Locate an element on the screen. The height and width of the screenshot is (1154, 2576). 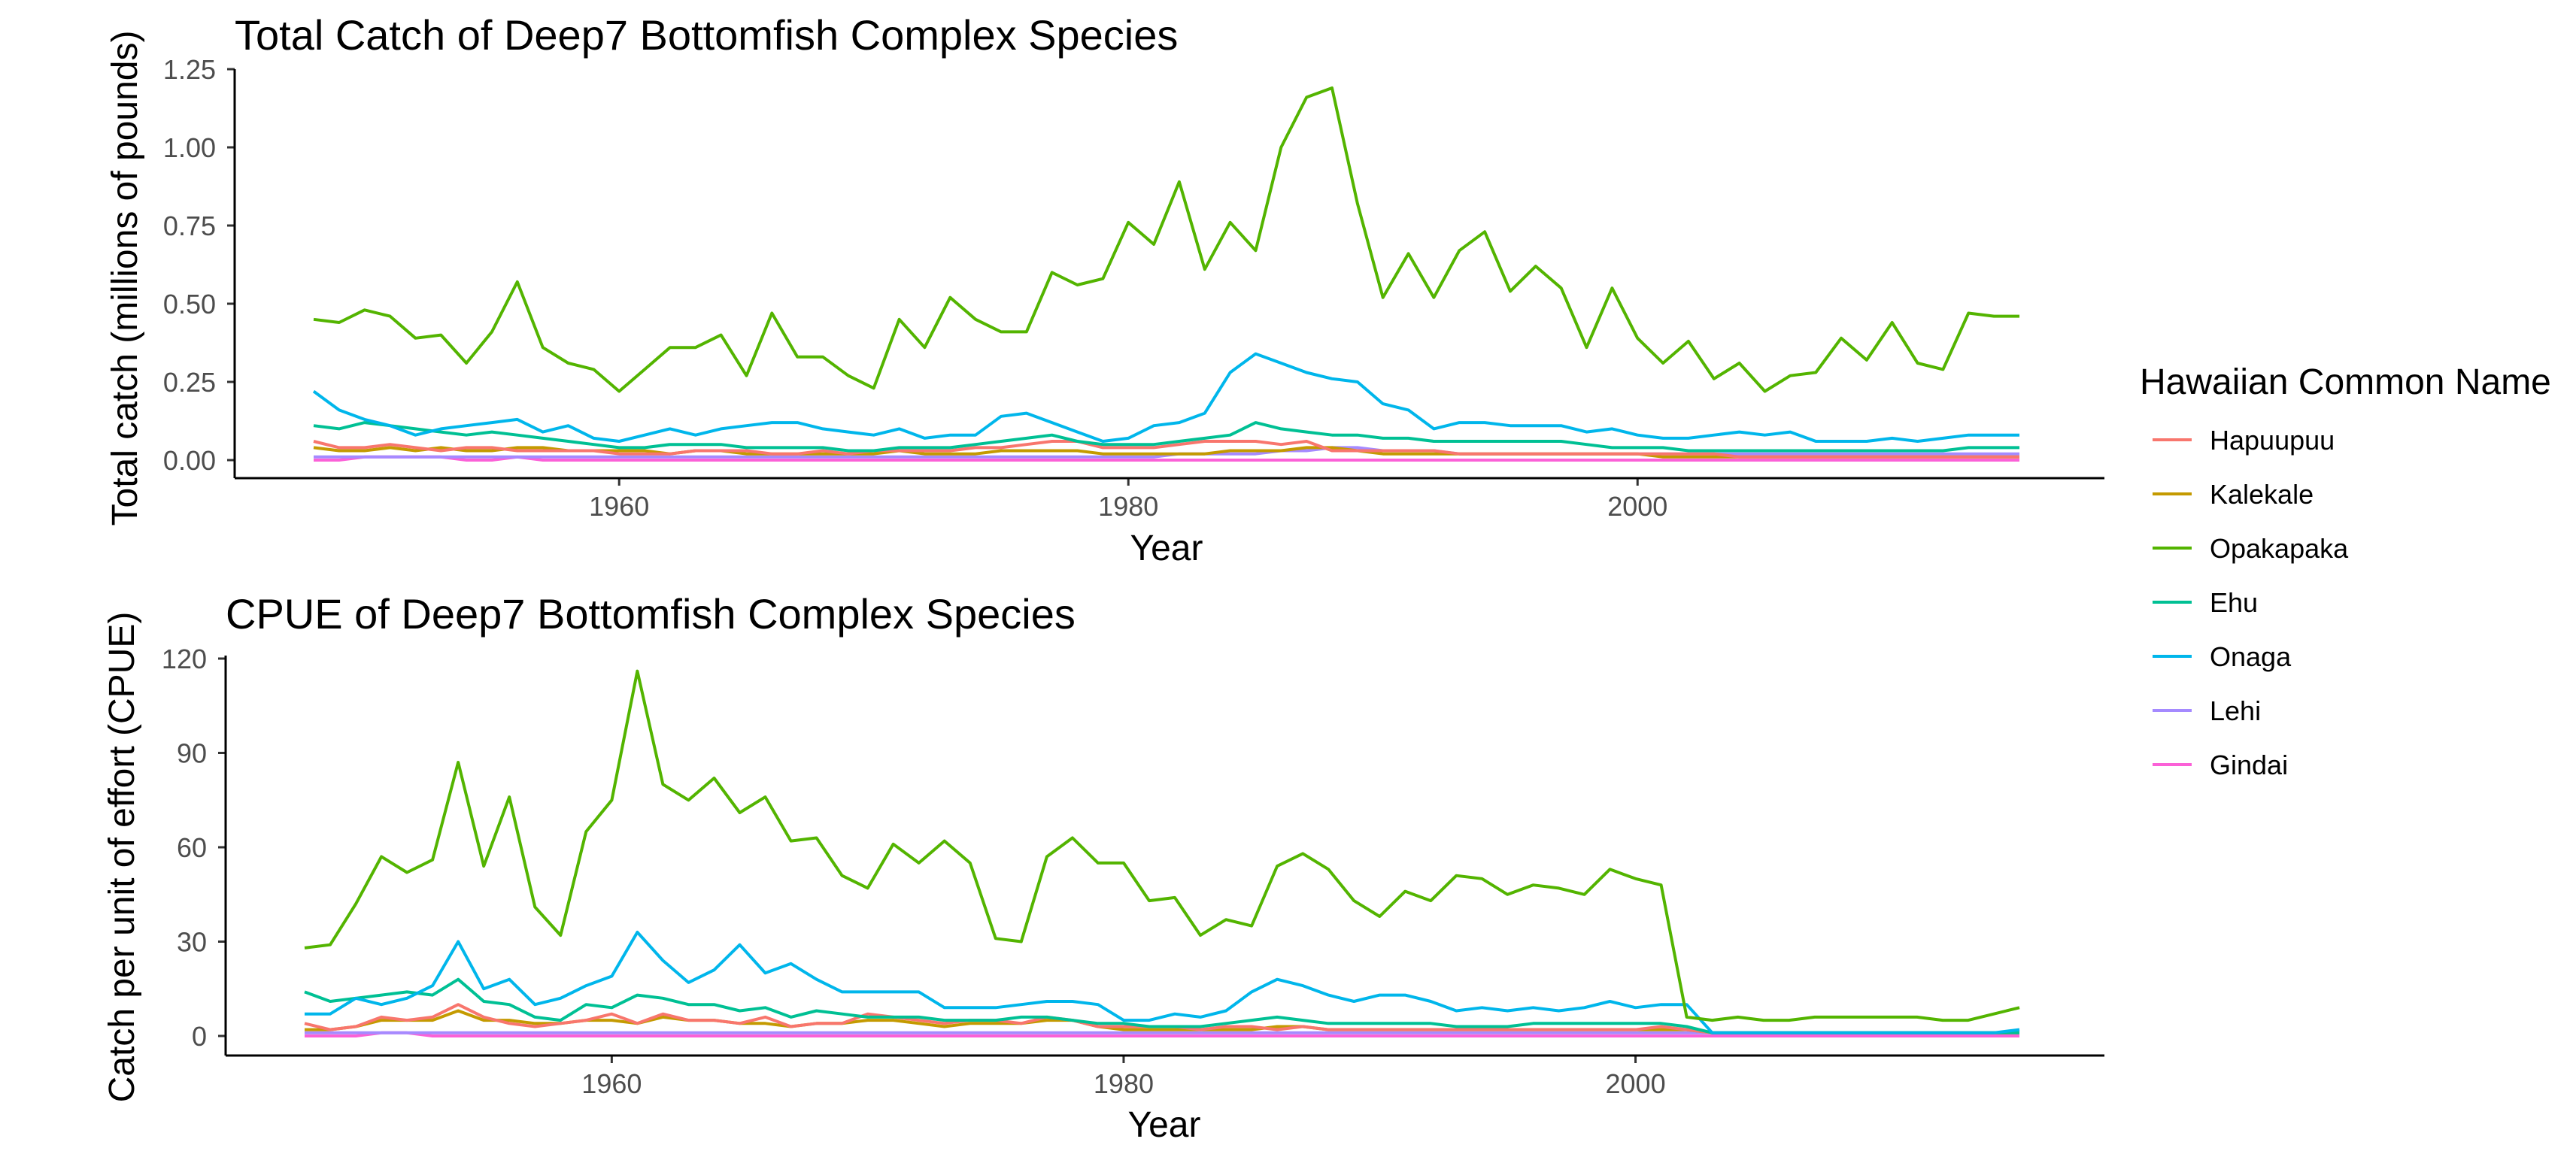
legend-item-opakapaka: Opakapaka is located at coordinates (2251, 548).